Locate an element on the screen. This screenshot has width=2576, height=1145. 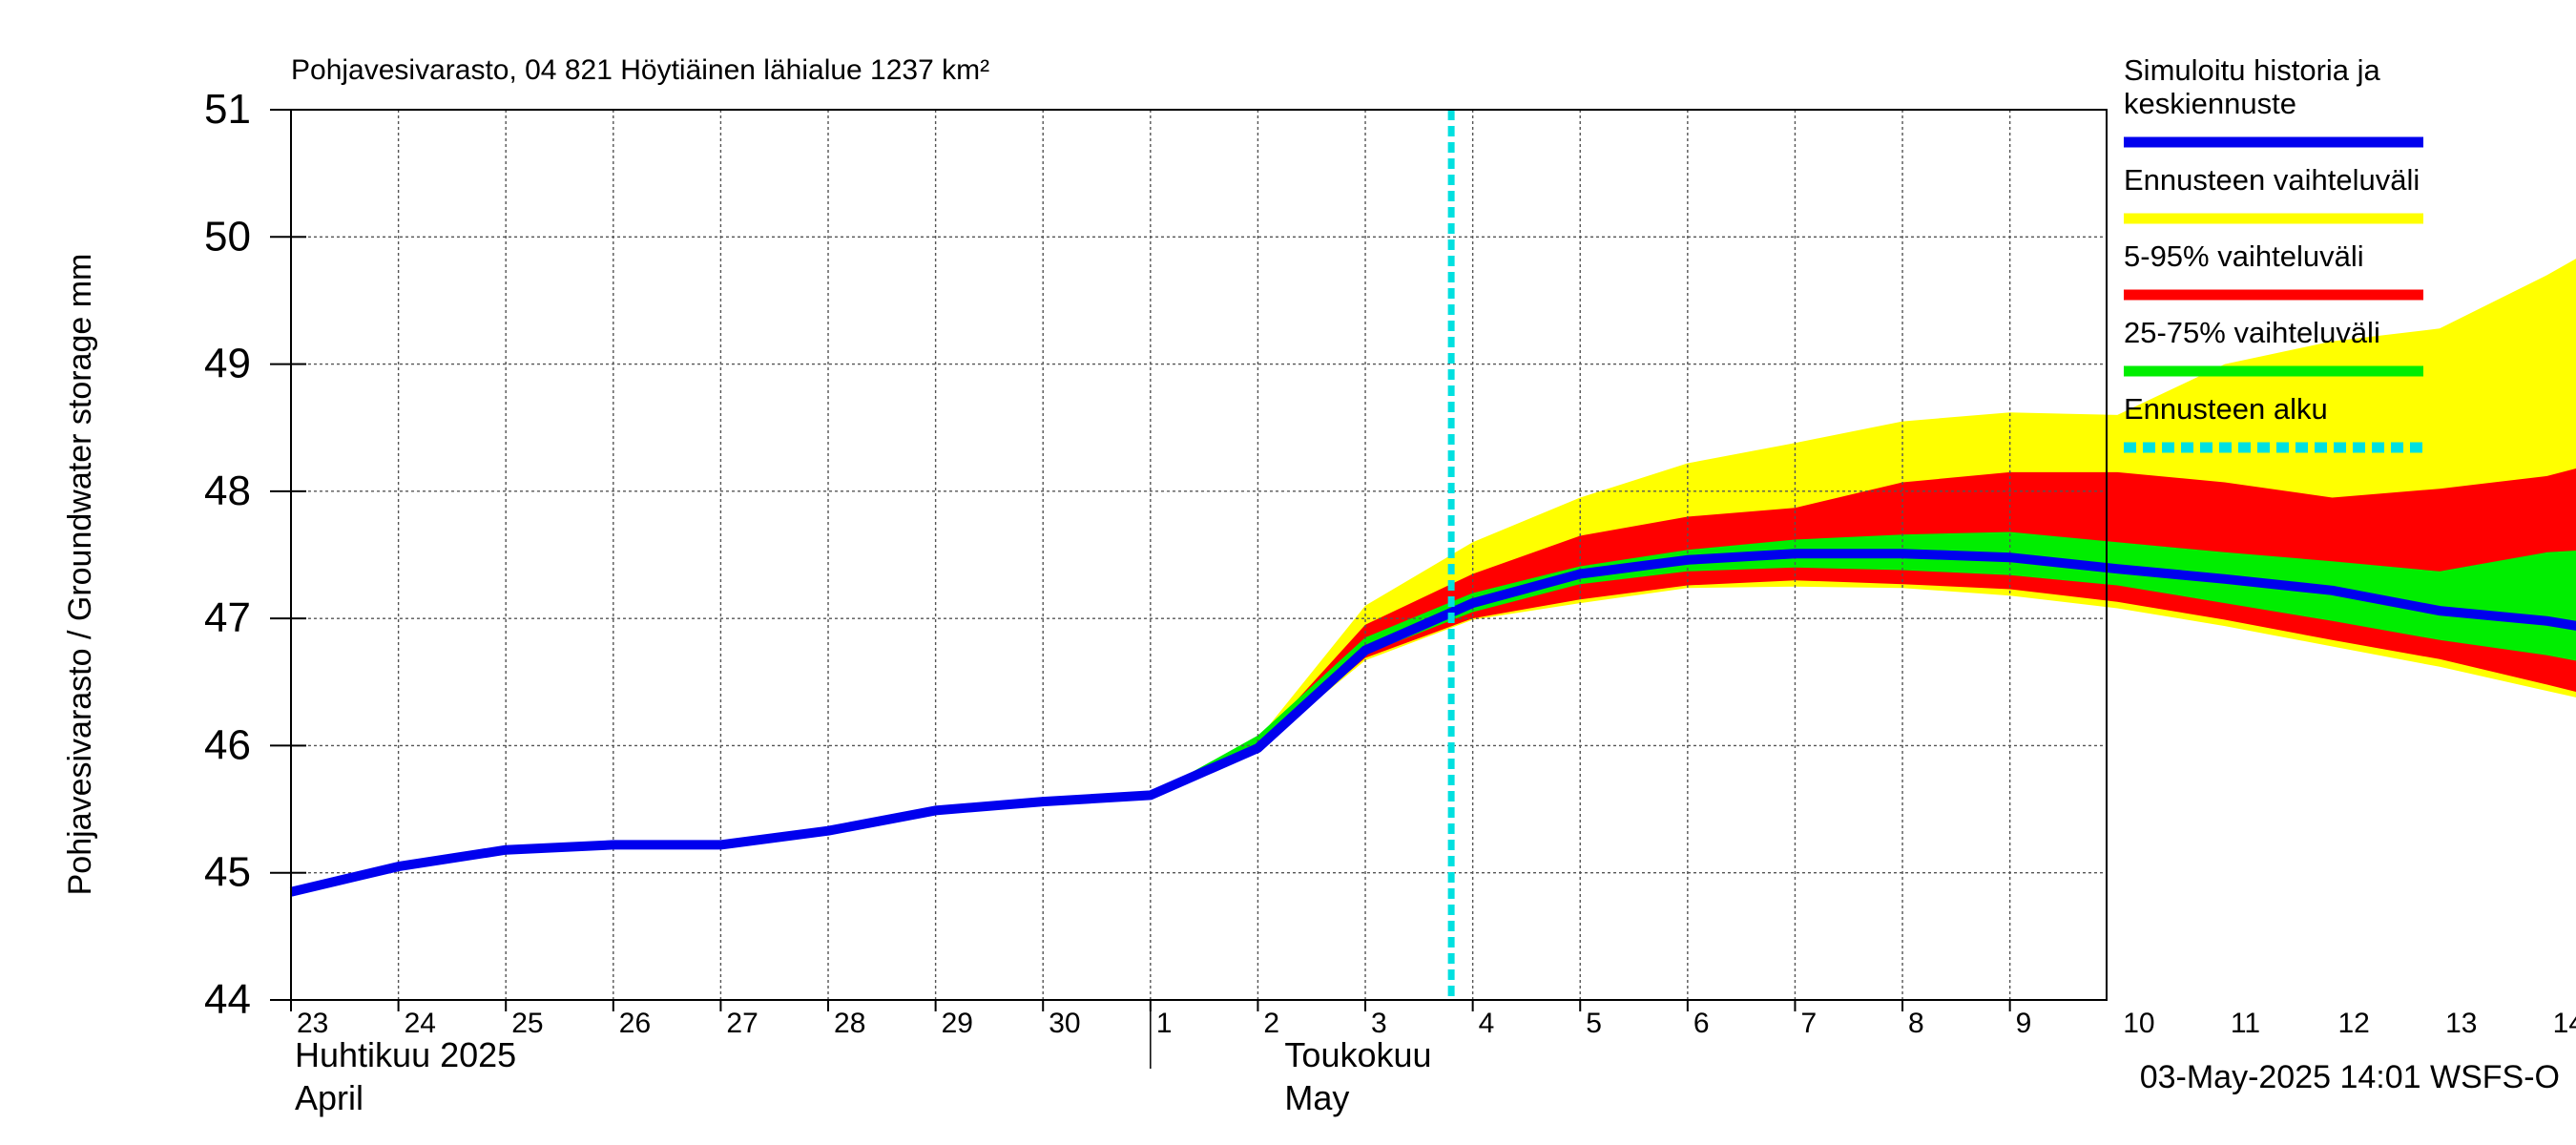
ytick-label-4: 48 is located at coordinates (227, 491).